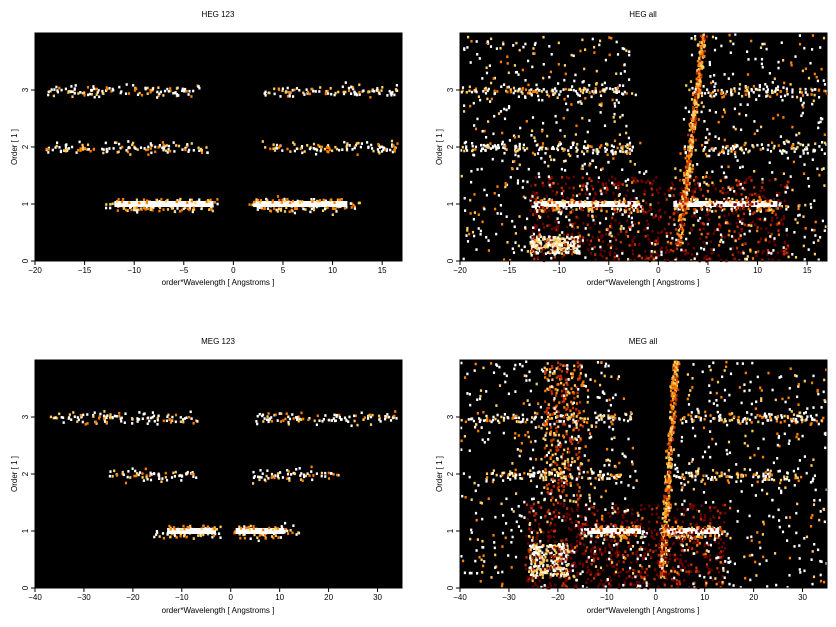 The width and height of the screenshot is (836, 627). Describe the element at coordinates (25, 203) in the screenshot. I see `y-tick-label: 1` at that location.